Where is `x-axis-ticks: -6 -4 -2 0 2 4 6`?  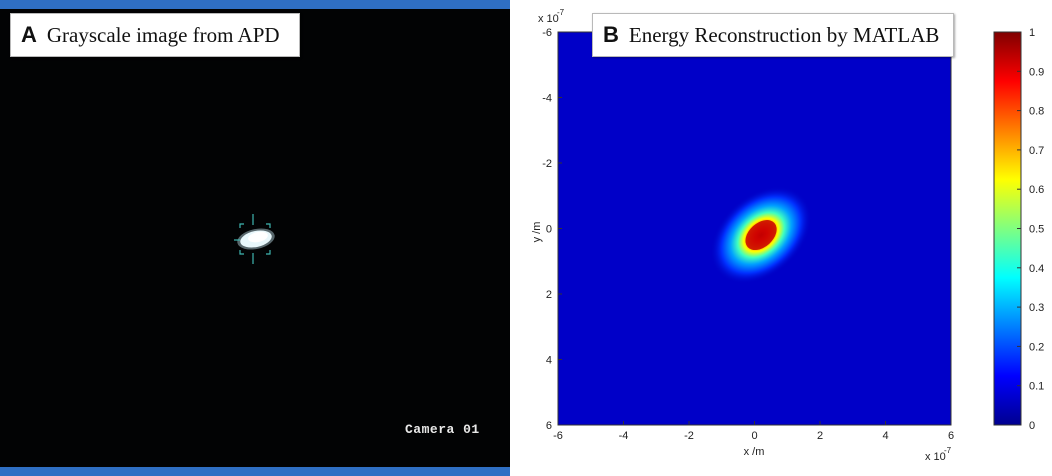
x-axis-ticks: -6 -4 -2 0 2 4 6 is located at coordinates (753, 431).